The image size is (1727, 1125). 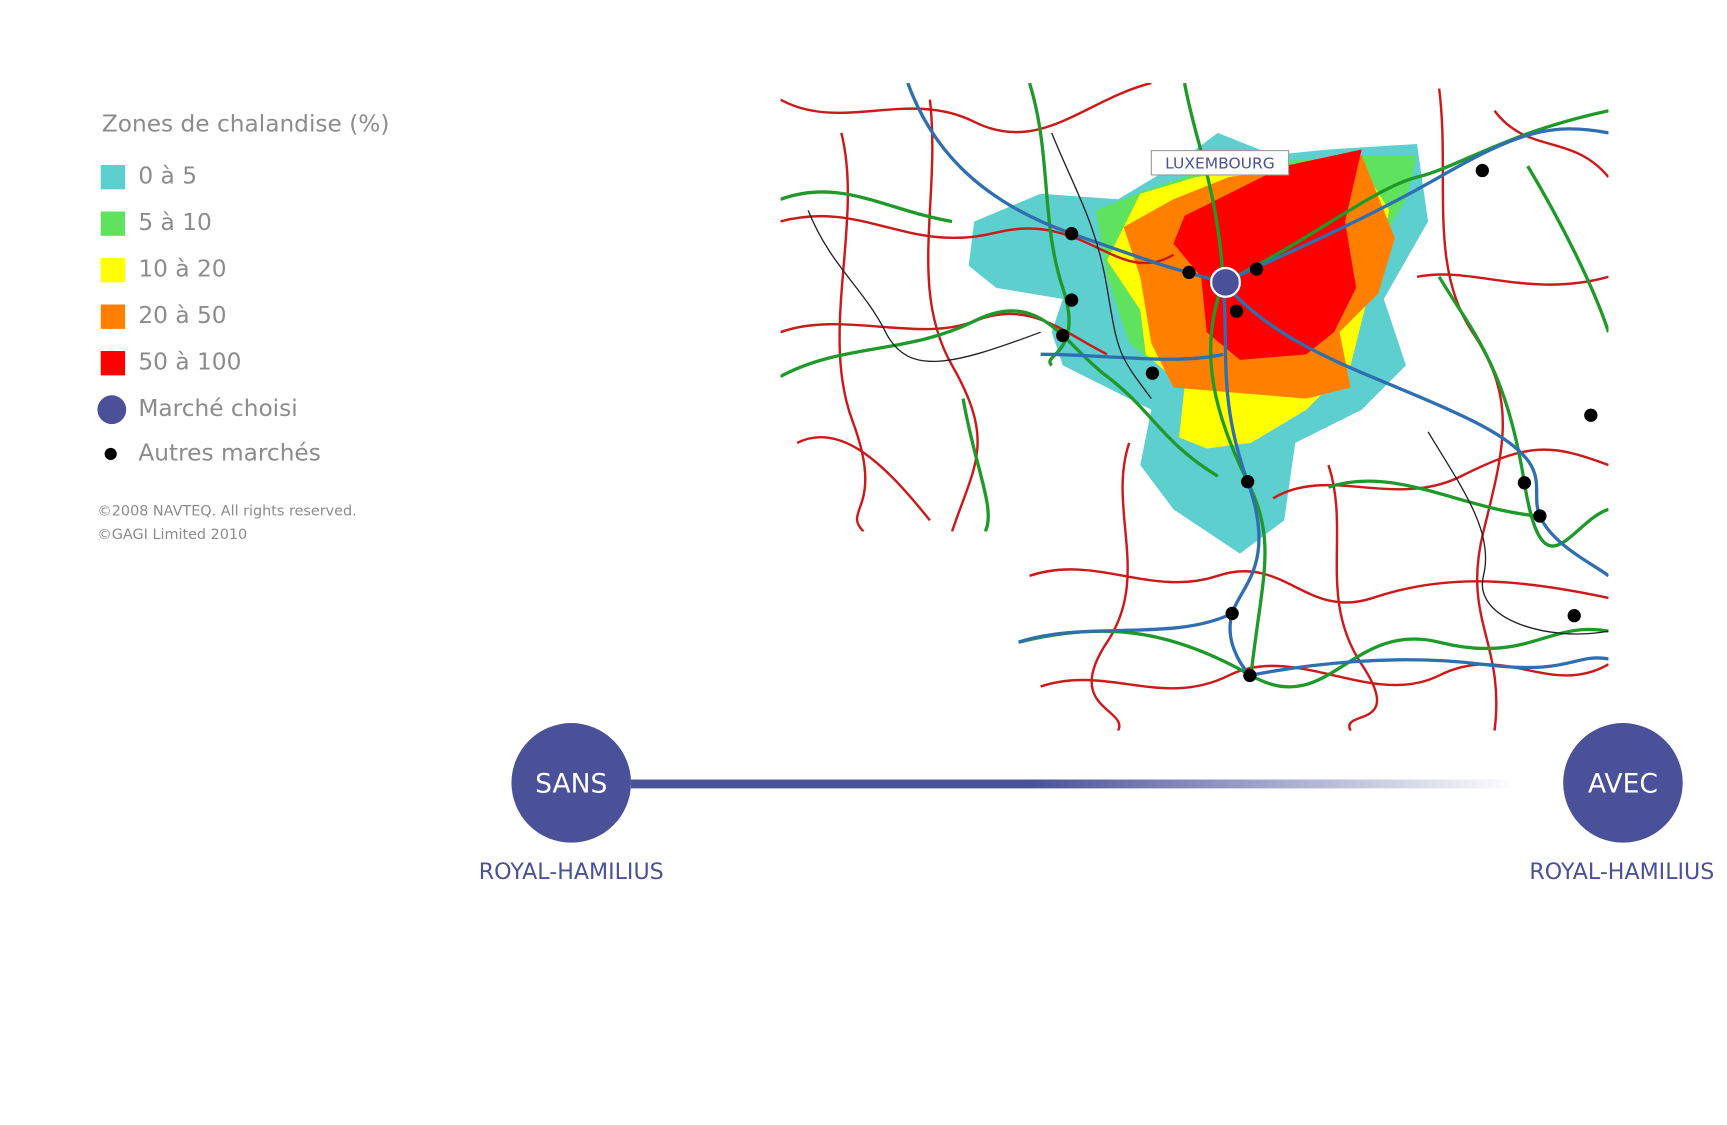 I want to click on slider-start-button, so click(x=571, y=783).